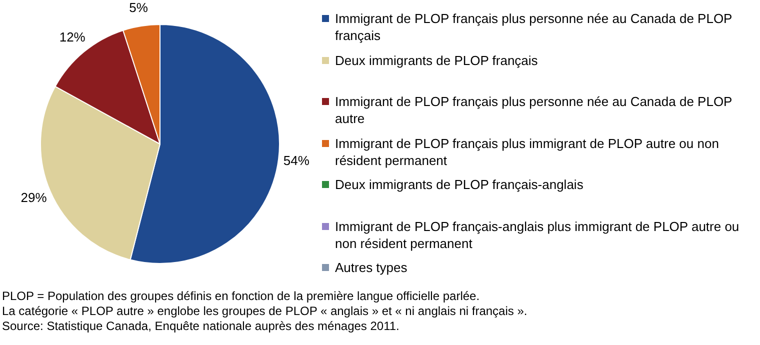 The width and height of the screenshot is (760, 345). What do you see at coordinates (534, 110) in the screenshot?
I see `legend-label: Immigrant de PLOP français plus personne née au Canada de PLOP autre` at bounding box center [534, 110].